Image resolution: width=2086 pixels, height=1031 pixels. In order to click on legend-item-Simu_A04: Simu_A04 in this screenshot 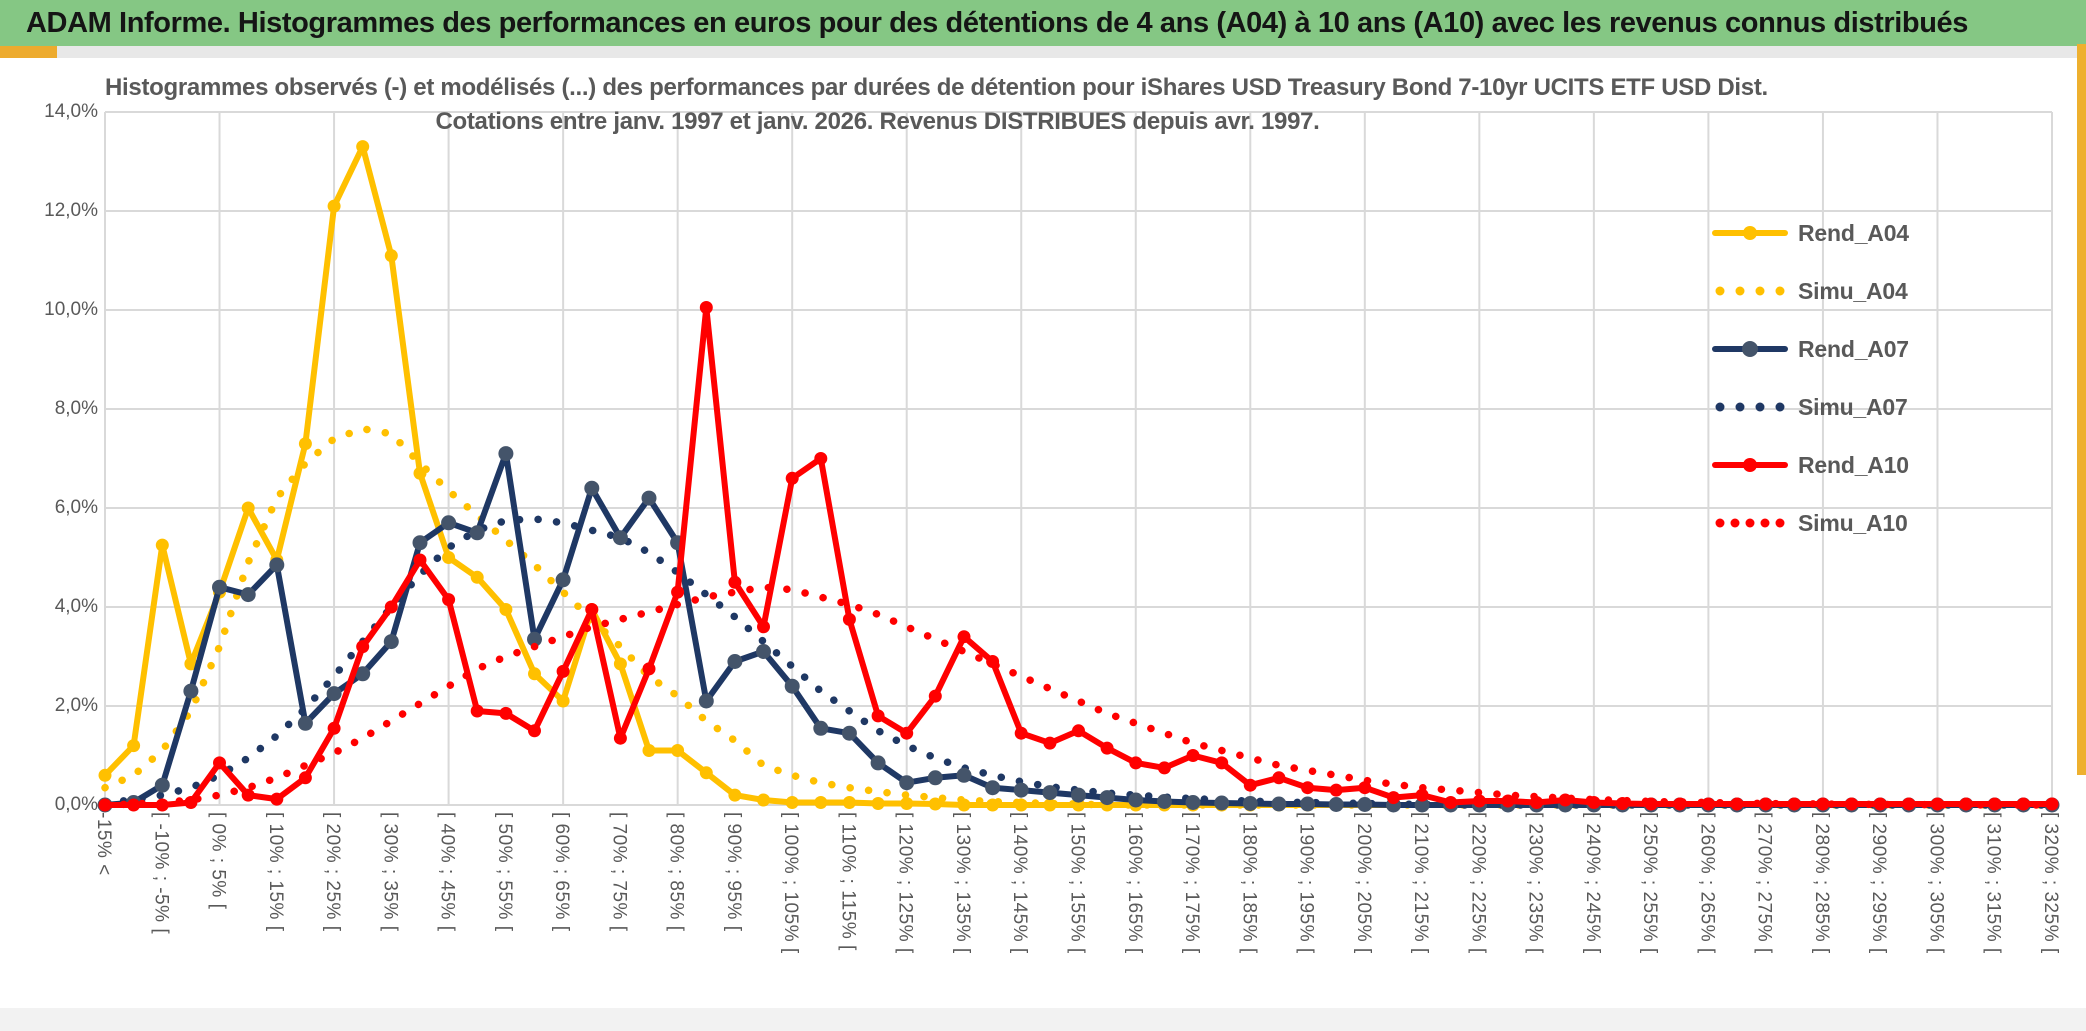, I will do `click(1810, 291)`.